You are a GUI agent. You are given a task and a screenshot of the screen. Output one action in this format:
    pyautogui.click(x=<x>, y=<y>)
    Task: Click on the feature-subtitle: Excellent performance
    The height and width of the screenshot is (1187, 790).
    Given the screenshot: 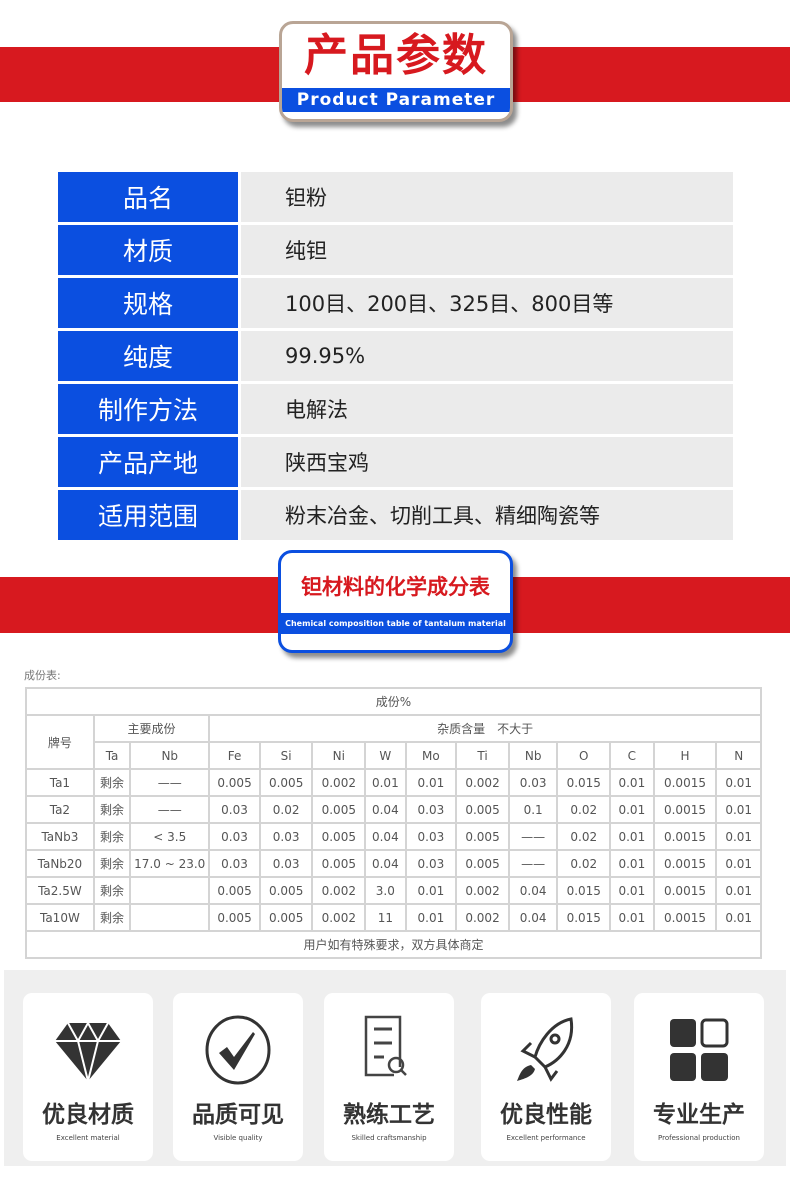 What is the action you would take?
    pyautogui.click(x=546, y=1138)
    